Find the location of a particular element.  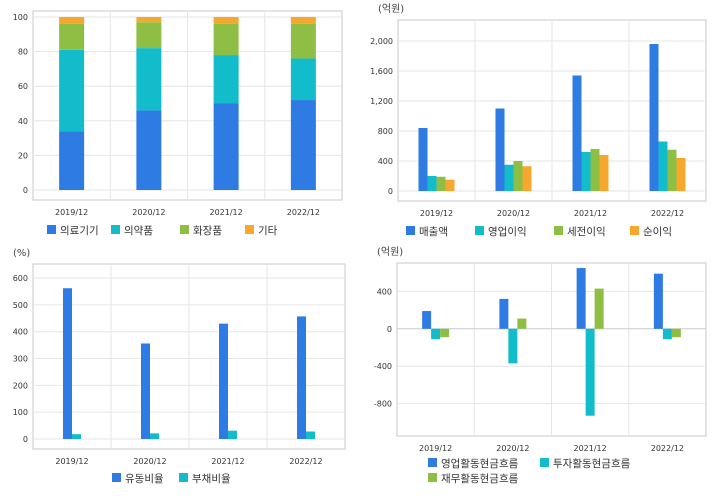

bar-매출액-2021/12 is located at coordinates (577, 133).